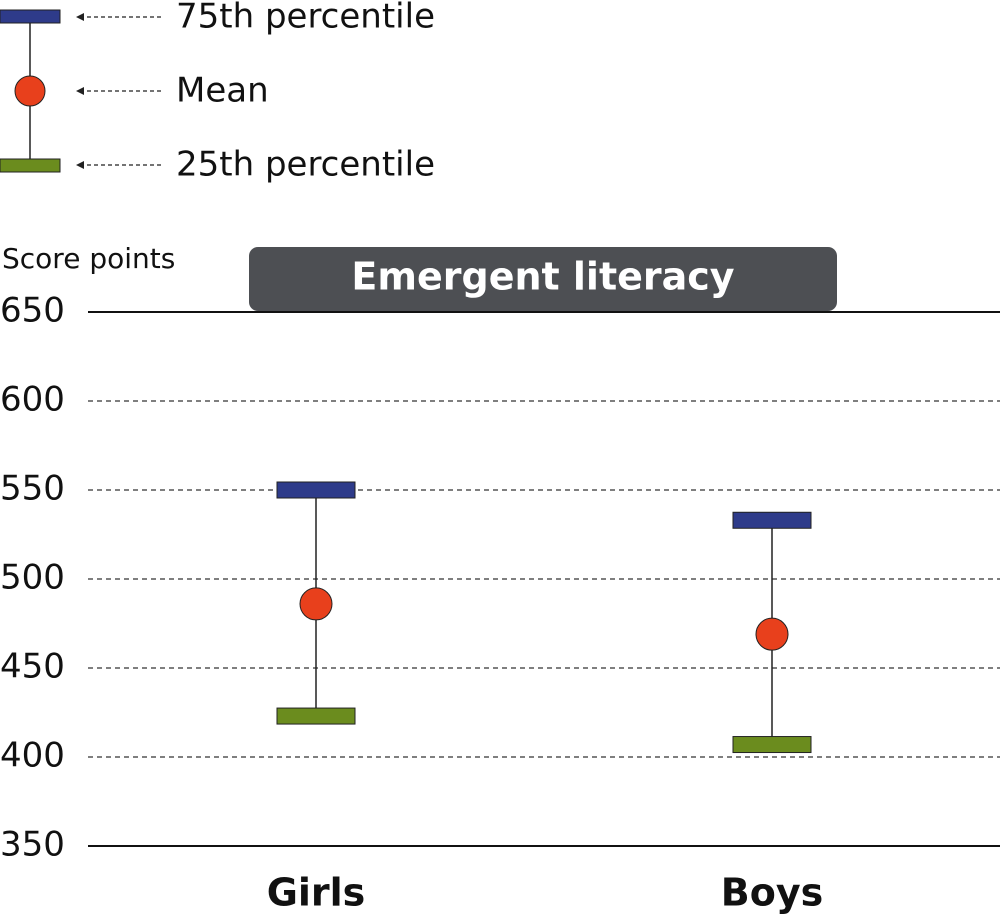 Image resolution: width=1000 pixels, height=921 pixels. What do you see at coordinates (772, 893) in the screenshot?
I see `x-tick-label: Boys` at bounding box center [772, 893].